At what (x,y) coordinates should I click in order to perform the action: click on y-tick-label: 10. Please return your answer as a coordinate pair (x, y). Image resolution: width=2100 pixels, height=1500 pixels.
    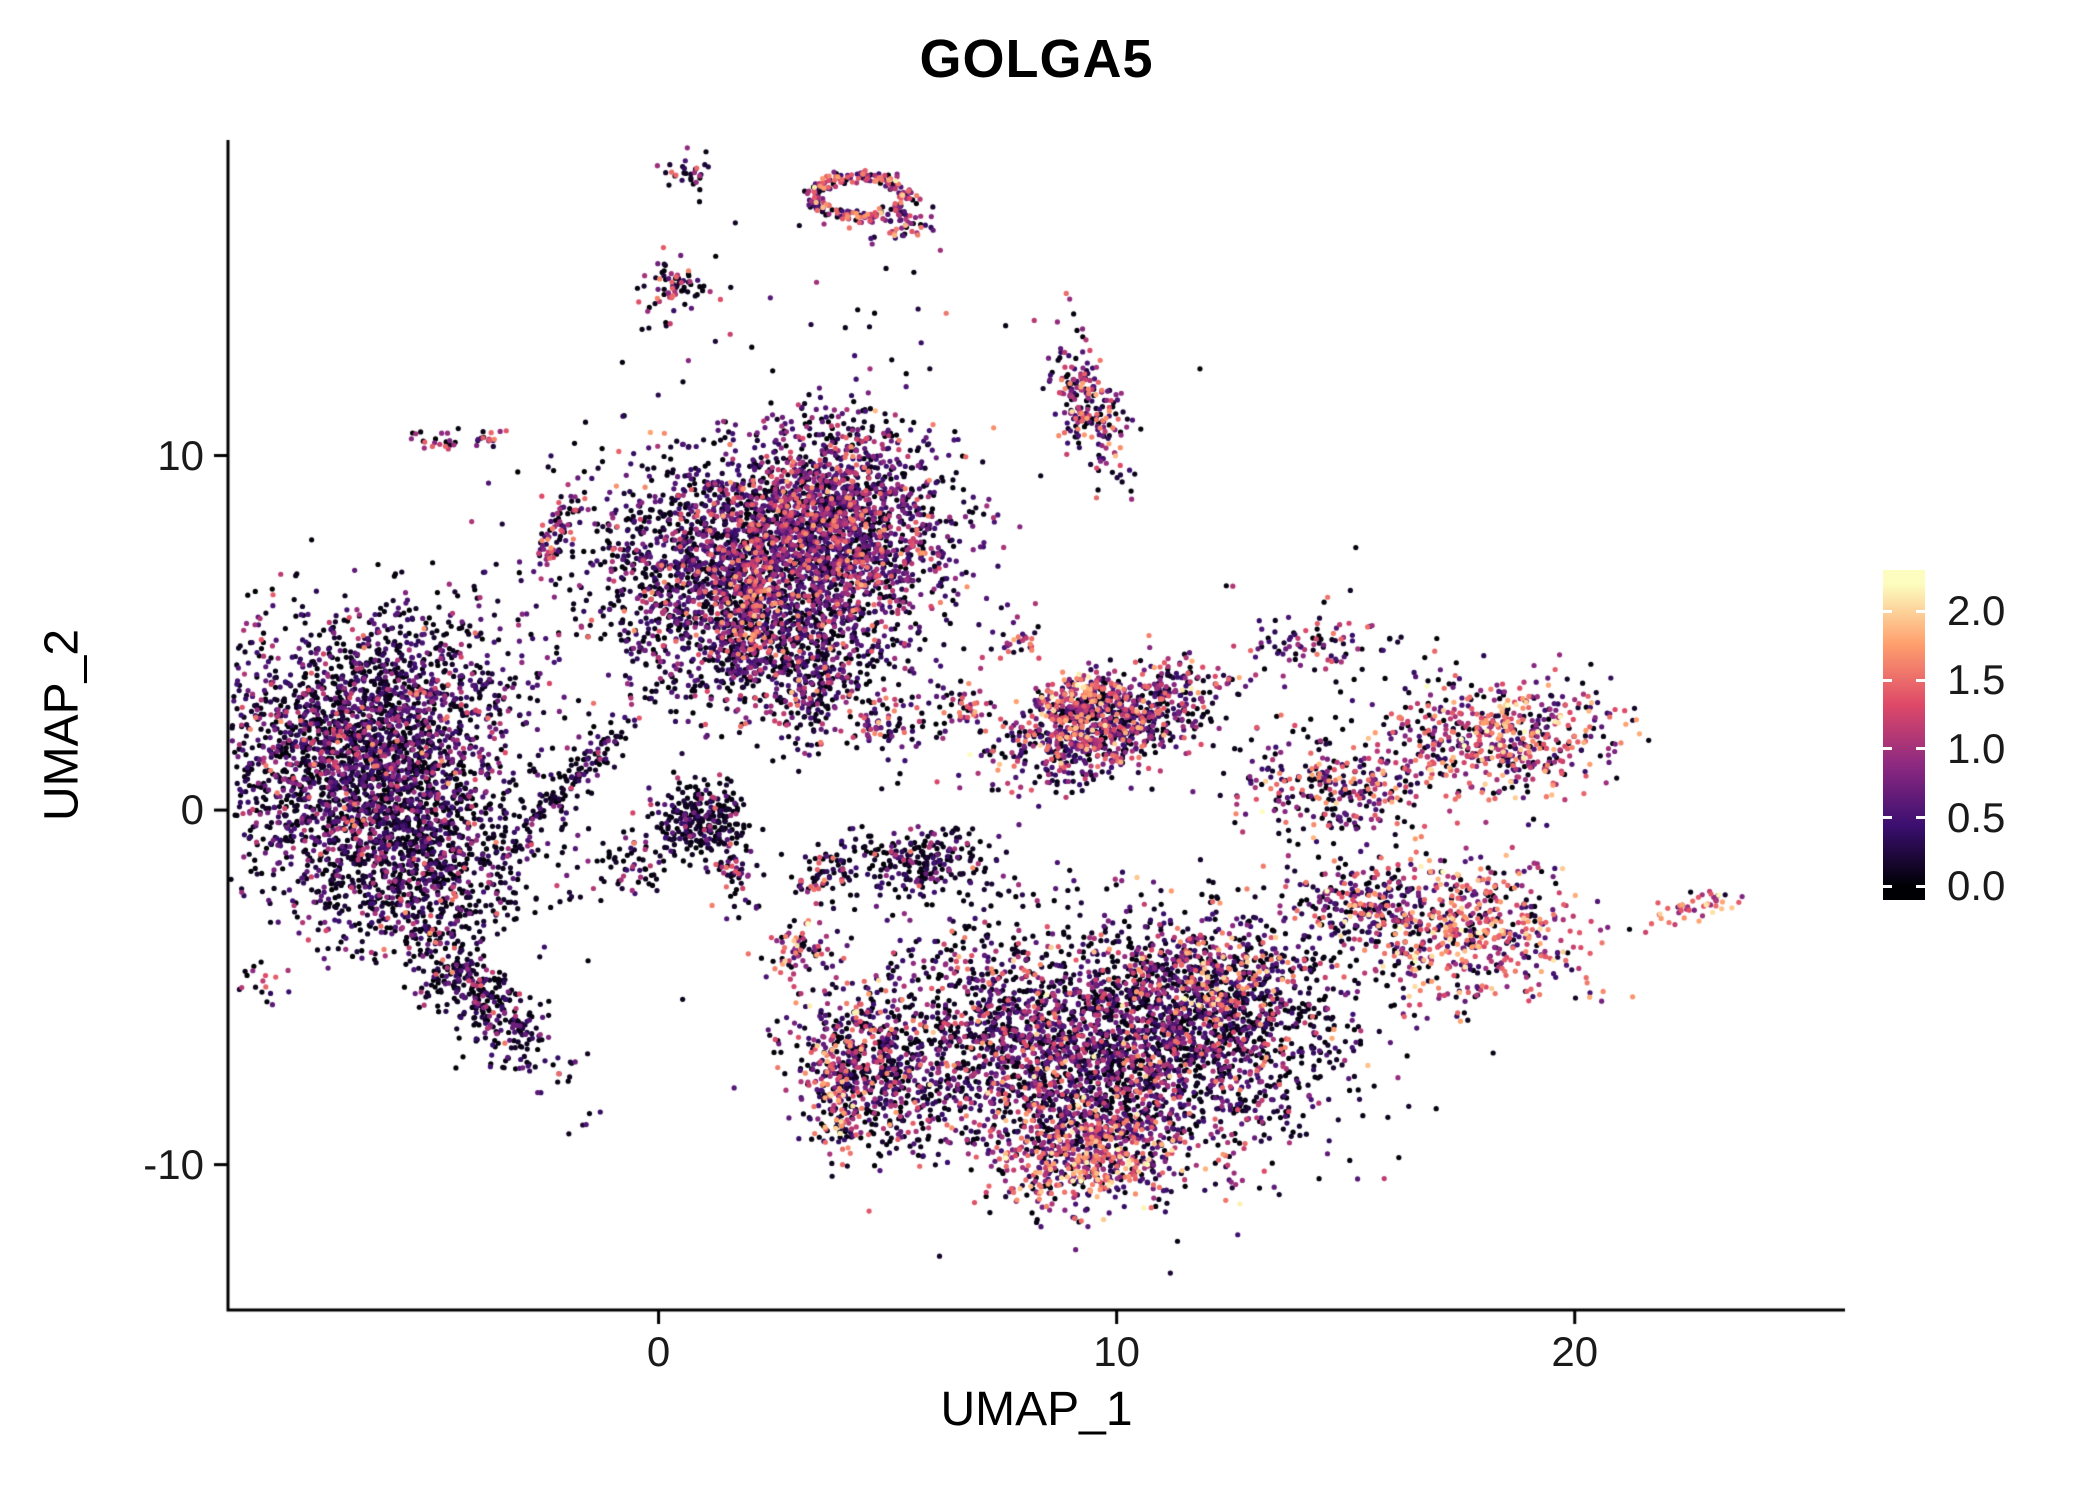
    Looking at the image, I should click on (180, 455).